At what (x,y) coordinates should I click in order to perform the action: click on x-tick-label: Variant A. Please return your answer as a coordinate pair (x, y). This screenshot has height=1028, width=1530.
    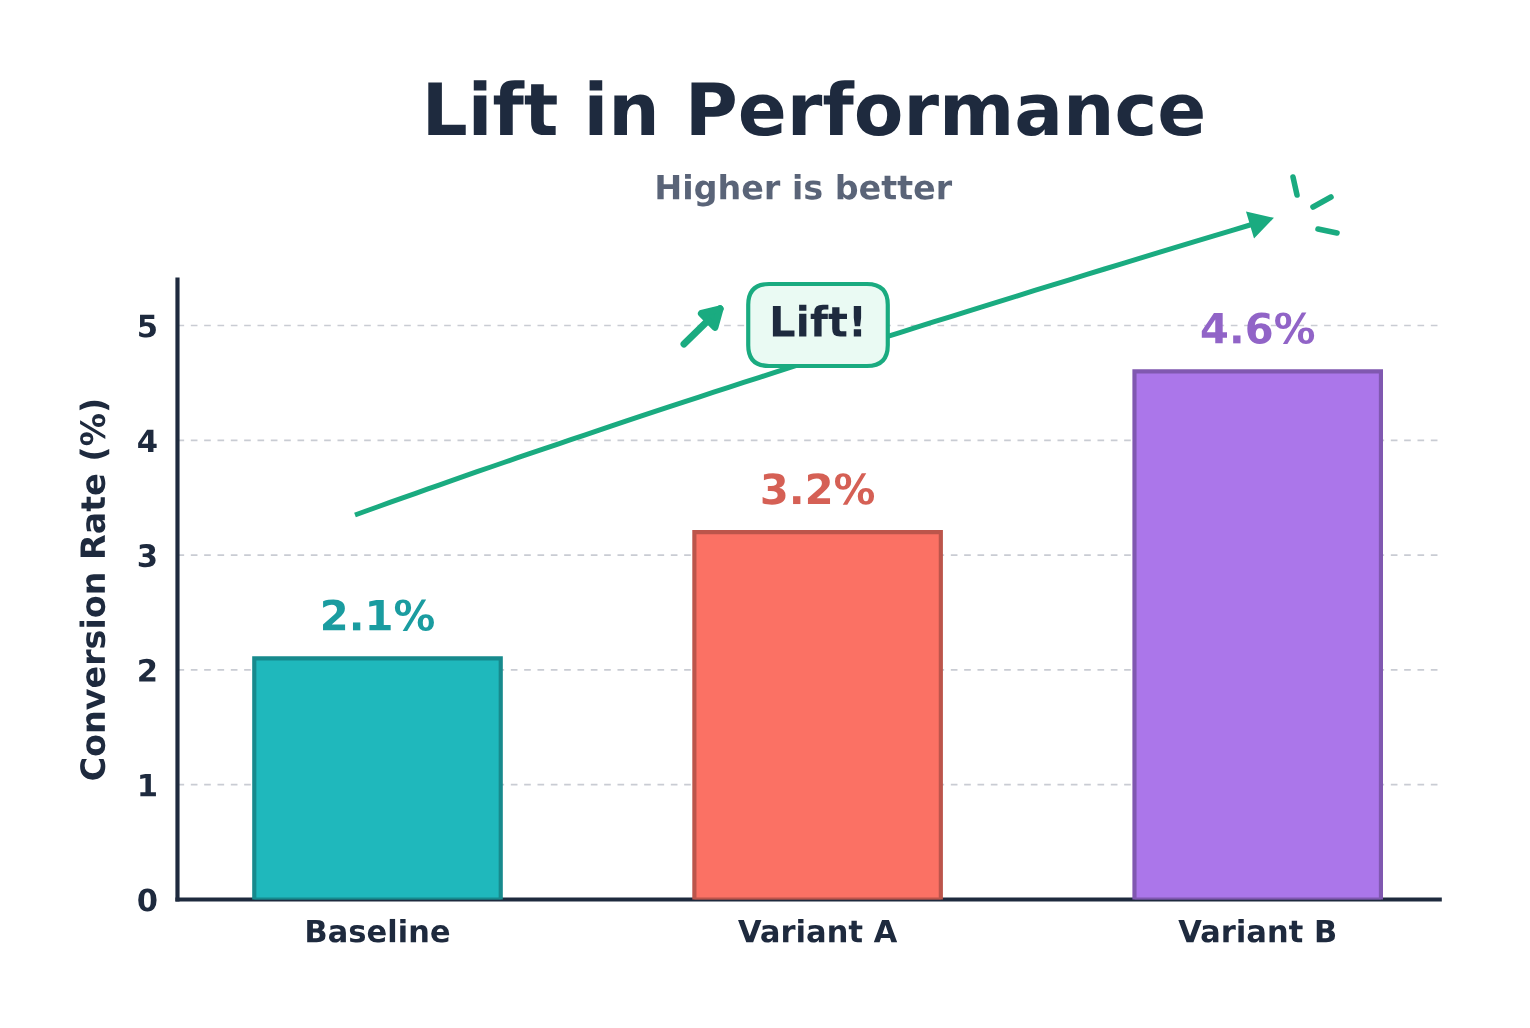
    Looking at the image, I should click on (818, 930).